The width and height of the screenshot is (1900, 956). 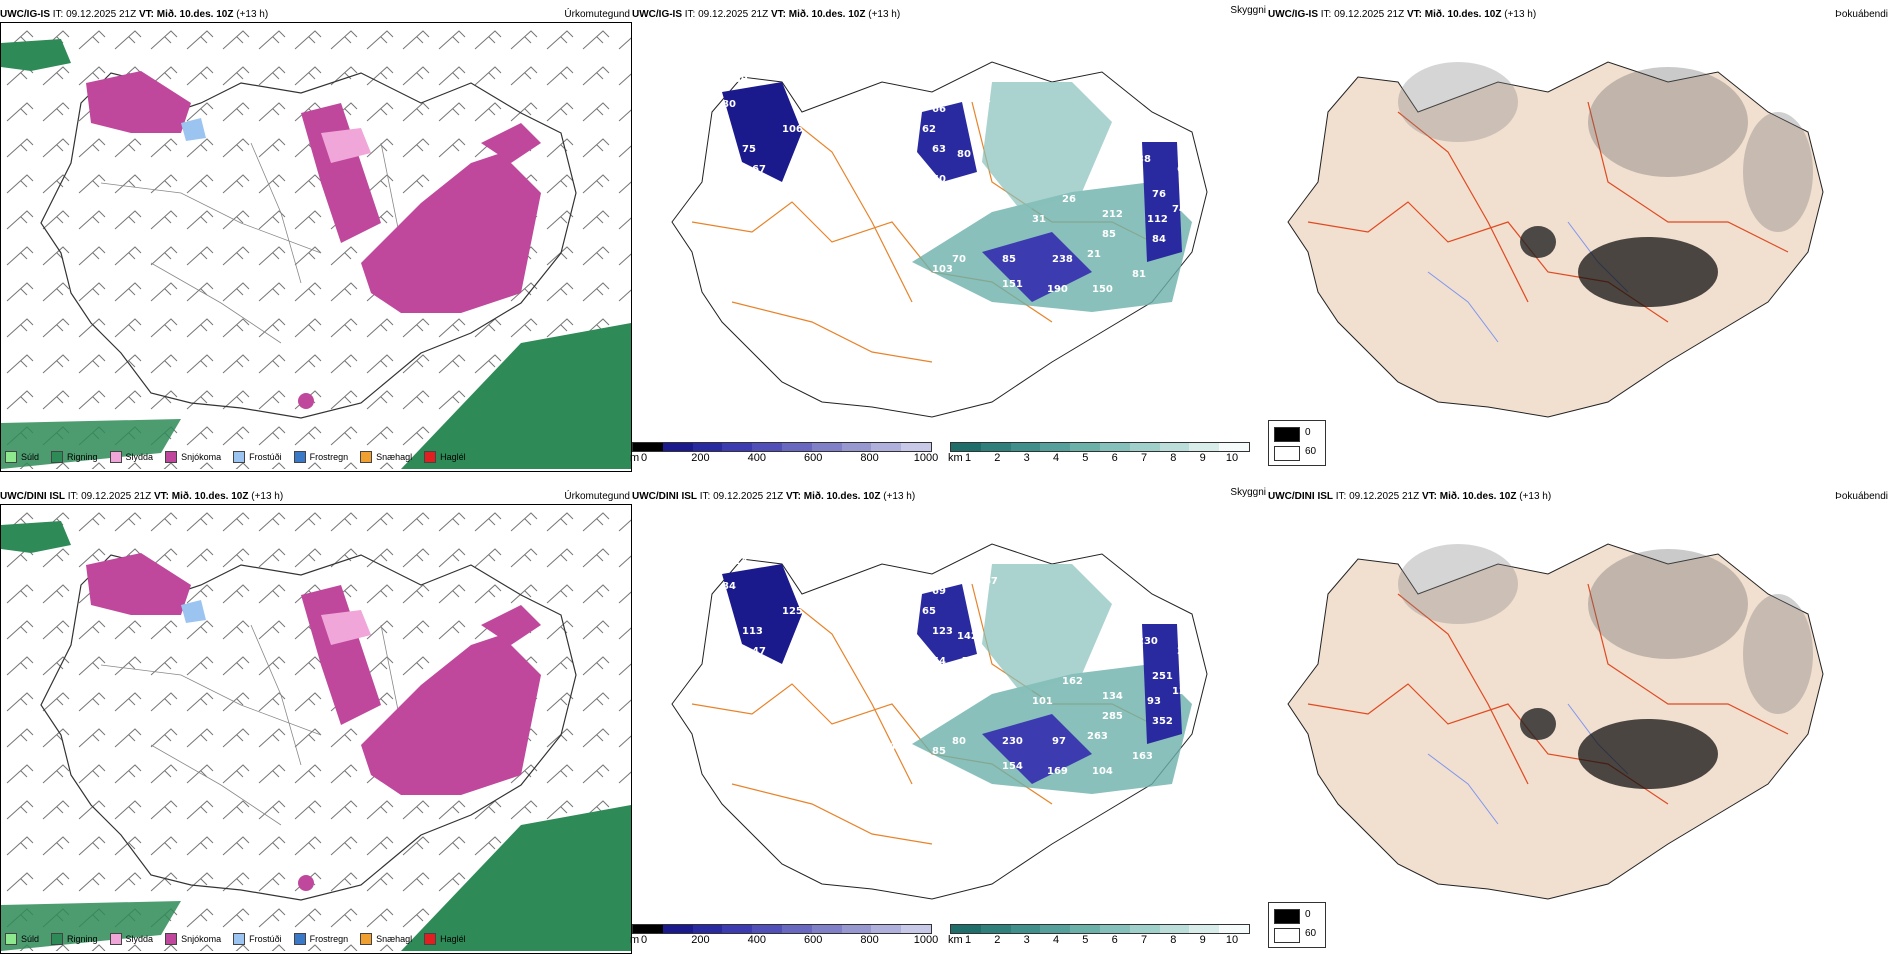 What do you see at coordinates (813, 940) in the screenshot?
I see `colorbar-tick: 600` at bounding box center [813, 940].